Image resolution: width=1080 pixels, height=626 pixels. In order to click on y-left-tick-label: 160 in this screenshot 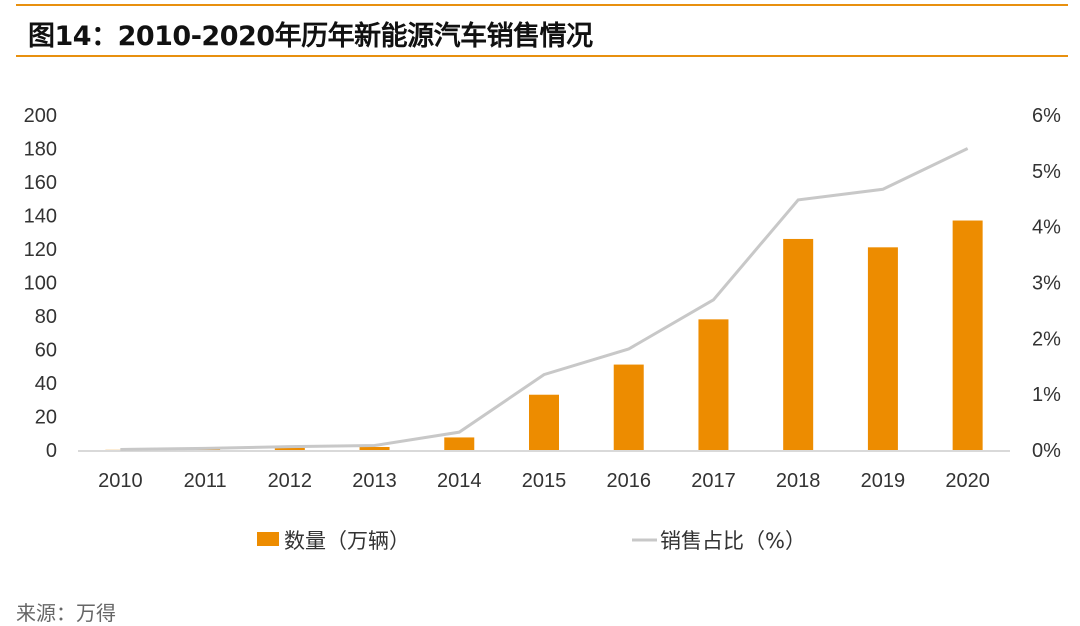, I will do `click(40, 183)`.